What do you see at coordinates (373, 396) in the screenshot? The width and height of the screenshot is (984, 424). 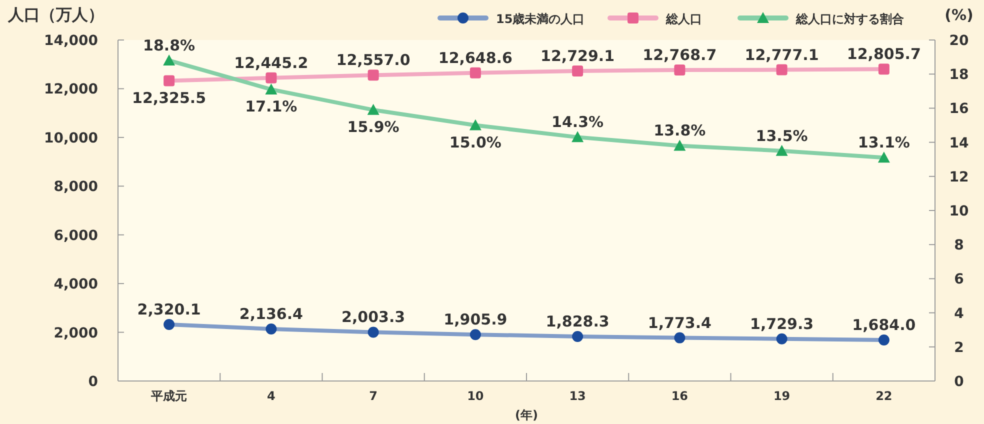 I see `x-tick-label: 7` at bounding box center [373, 396].